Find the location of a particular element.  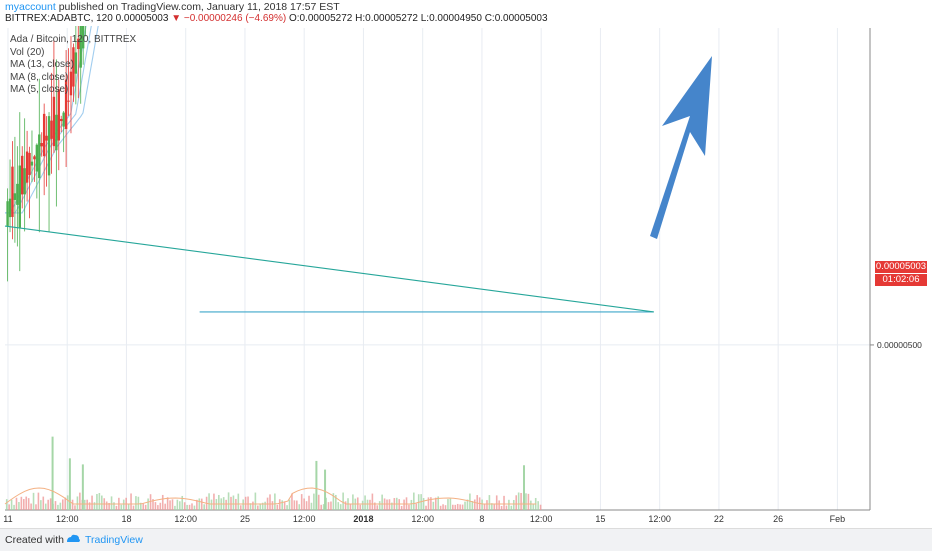

volume-ma-line is located at coordinates (270, 496).